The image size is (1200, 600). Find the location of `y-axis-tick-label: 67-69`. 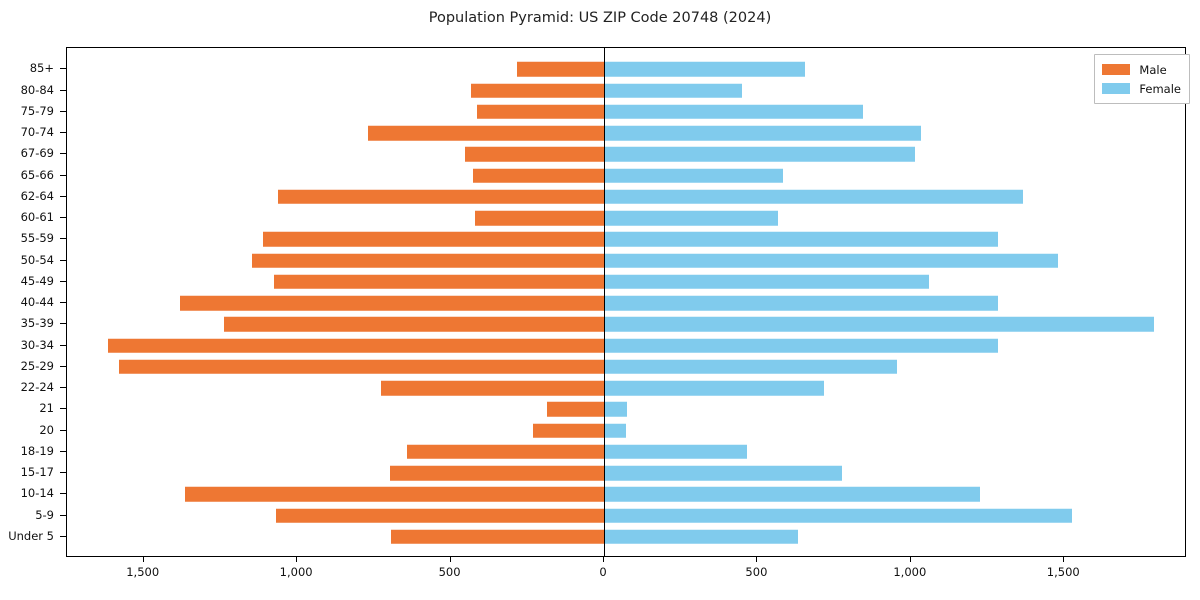

y-axis-tick-label: 67-69 is located at coordinates (37, 153).